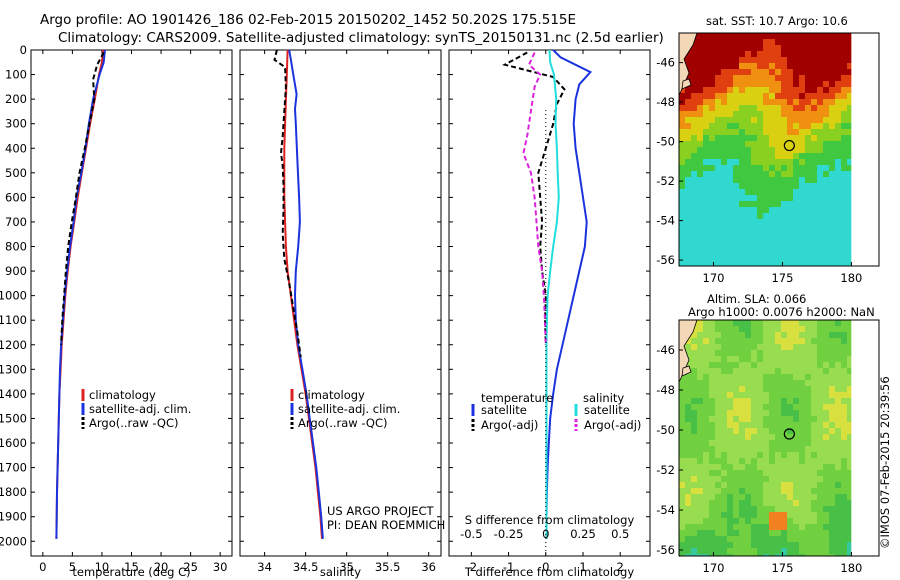  I want to click on sla-map-group, so click(779, 438).